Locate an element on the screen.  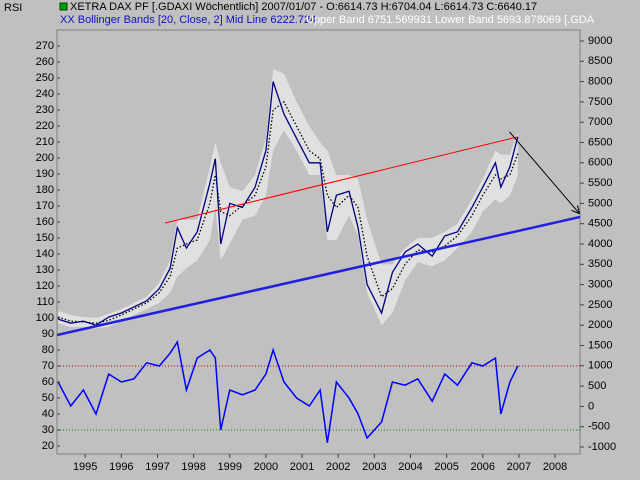
x-tick-label: 2000 is located at coordinates (266, 467).